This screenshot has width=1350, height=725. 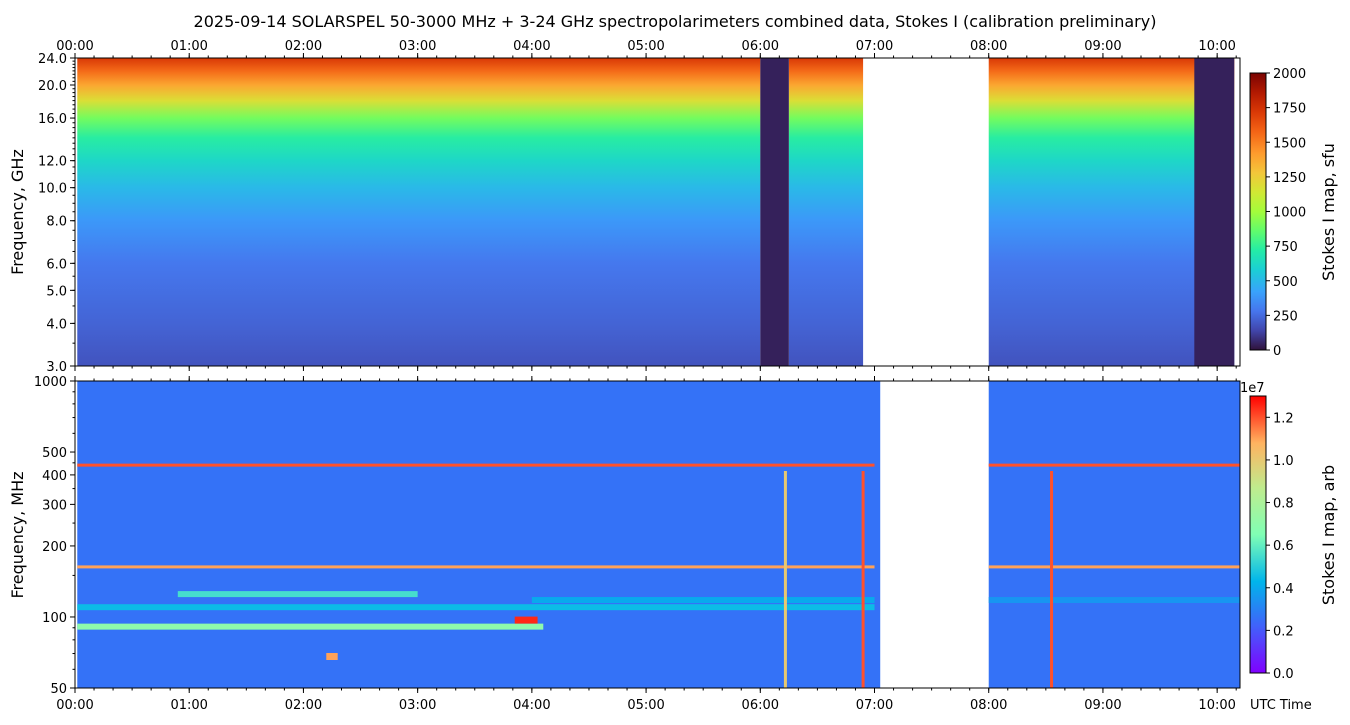 What do you see at coordinates (988, 46) in the screenshot?
I see `top-x-tick-label: 08:00` at bounding box center [988, 46].